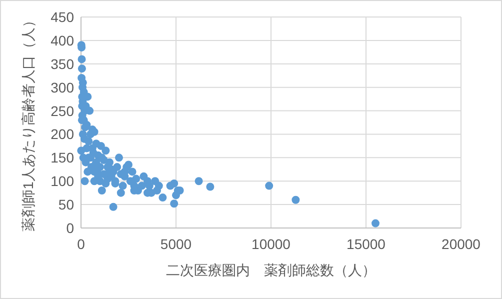 This screenshot has width=502, height=299. What do you see at coordinates (62, 110) in the screenshot?
I see `y-tick-label: 250` at bounding box center [62, 110].